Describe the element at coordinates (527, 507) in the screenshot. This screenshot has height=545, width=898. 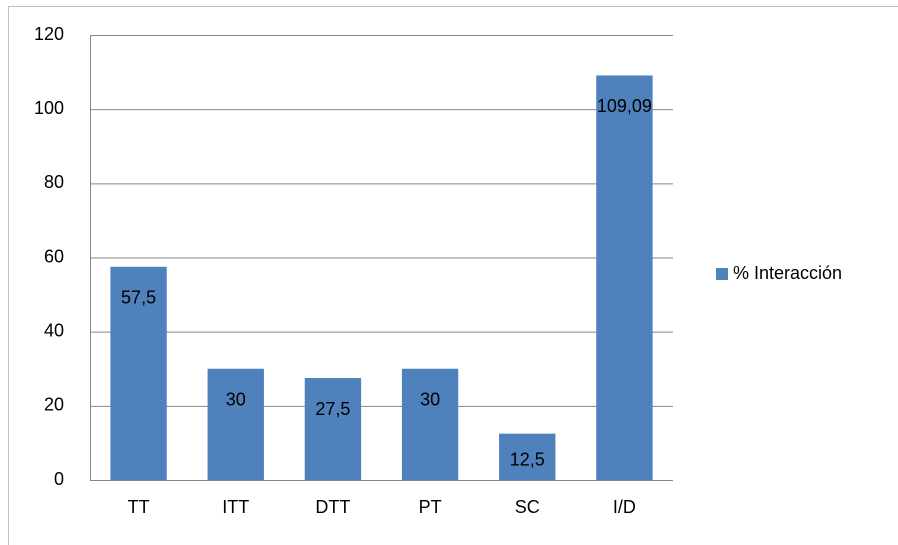
I see `x-tick-label: SC` at that location.